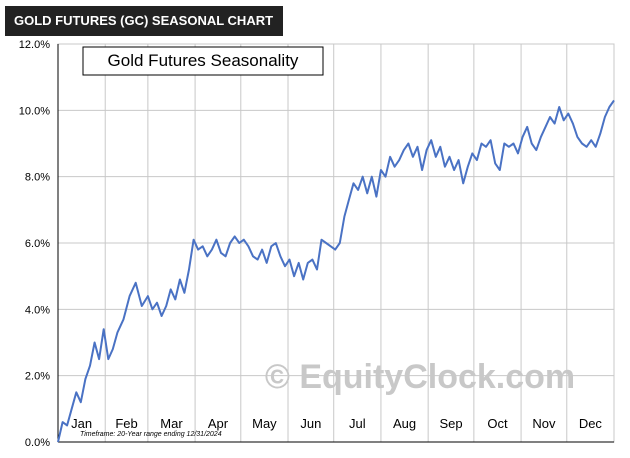  I want to click on x-tick-label: Nov, so click(544, 423).